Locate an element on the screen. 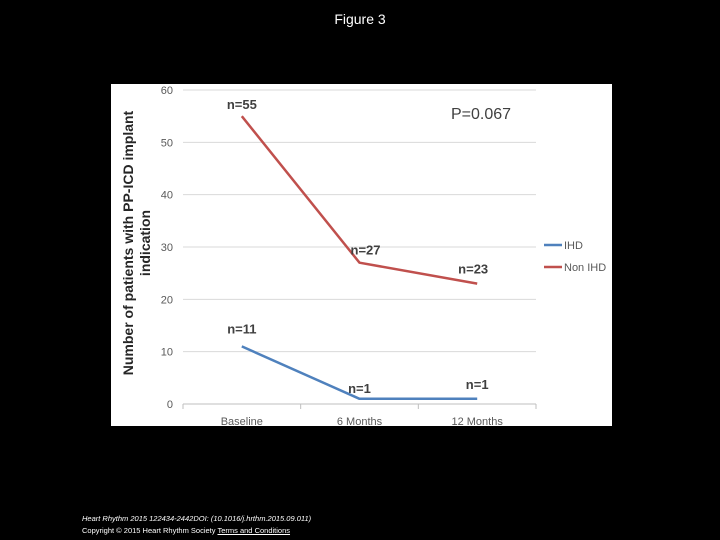 This screenshot has width=720, height=540. x-tick-labels: Baseline 6 Months 12 Months is located at coordinates (362, 421).